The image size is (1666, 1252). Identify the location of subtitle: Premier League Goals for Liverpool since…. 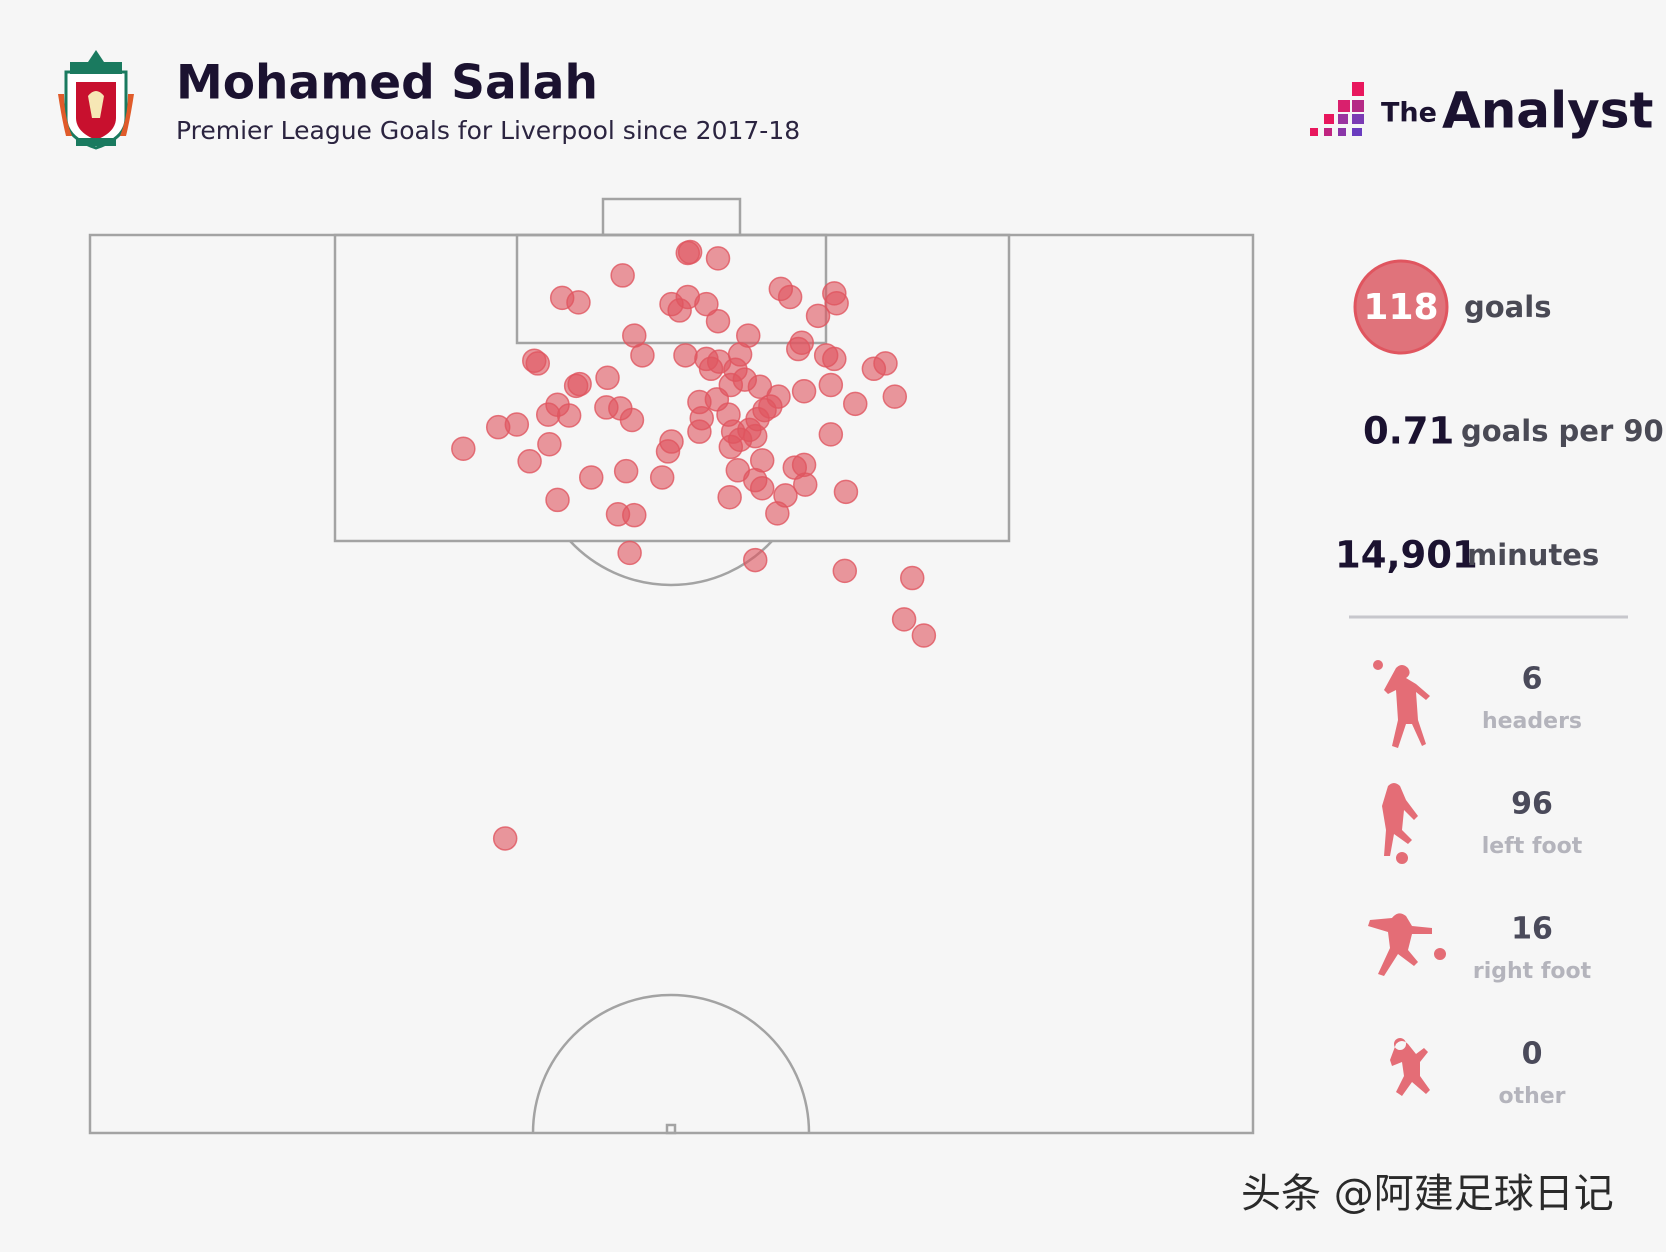
(488, 130).